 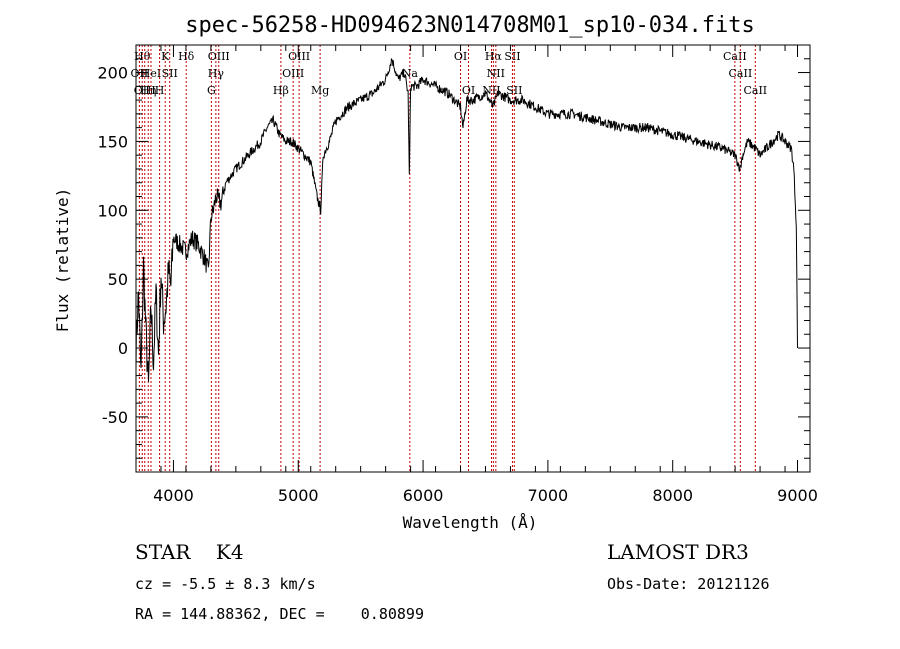 What do you see at coordinates (123, 348) in the screenshot?
I see `y-tick-label: 0` at bounding box center [123, 348].